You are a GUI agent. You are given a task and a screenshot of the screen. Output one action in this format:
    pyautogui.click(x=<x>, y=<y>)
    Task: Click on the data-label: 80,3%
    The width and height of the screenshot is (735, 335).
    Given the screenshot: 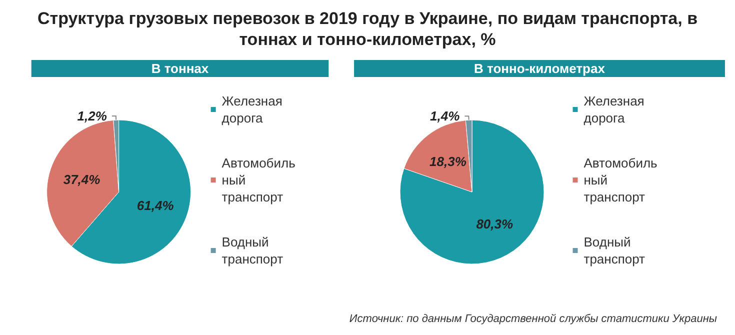 What is the action you would take?
    pyautogui.click(x=495, y=224)
    